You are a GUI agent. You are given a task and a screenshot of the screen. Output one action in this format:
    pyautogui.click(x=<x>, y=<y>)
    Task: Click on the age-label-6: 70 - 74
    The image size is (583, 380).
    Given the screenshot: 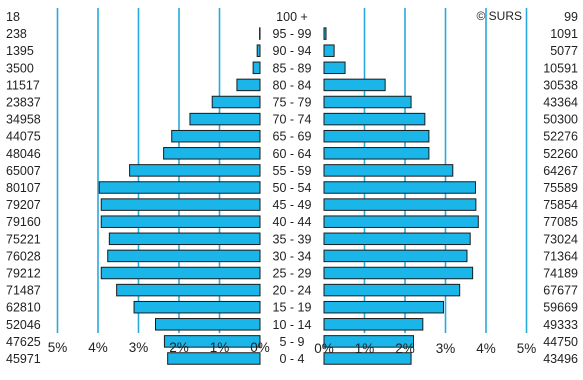 What is the action you would take?
    pyautogui.click(x=292, y=120)
    